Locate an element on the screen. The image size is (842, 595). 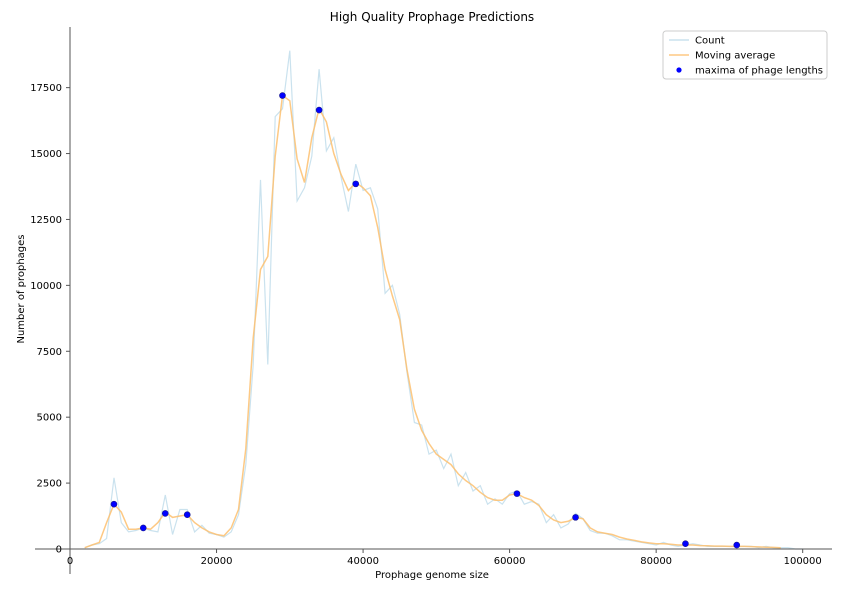
y-tick-label: 2500 is located at coordinates (49, 484).